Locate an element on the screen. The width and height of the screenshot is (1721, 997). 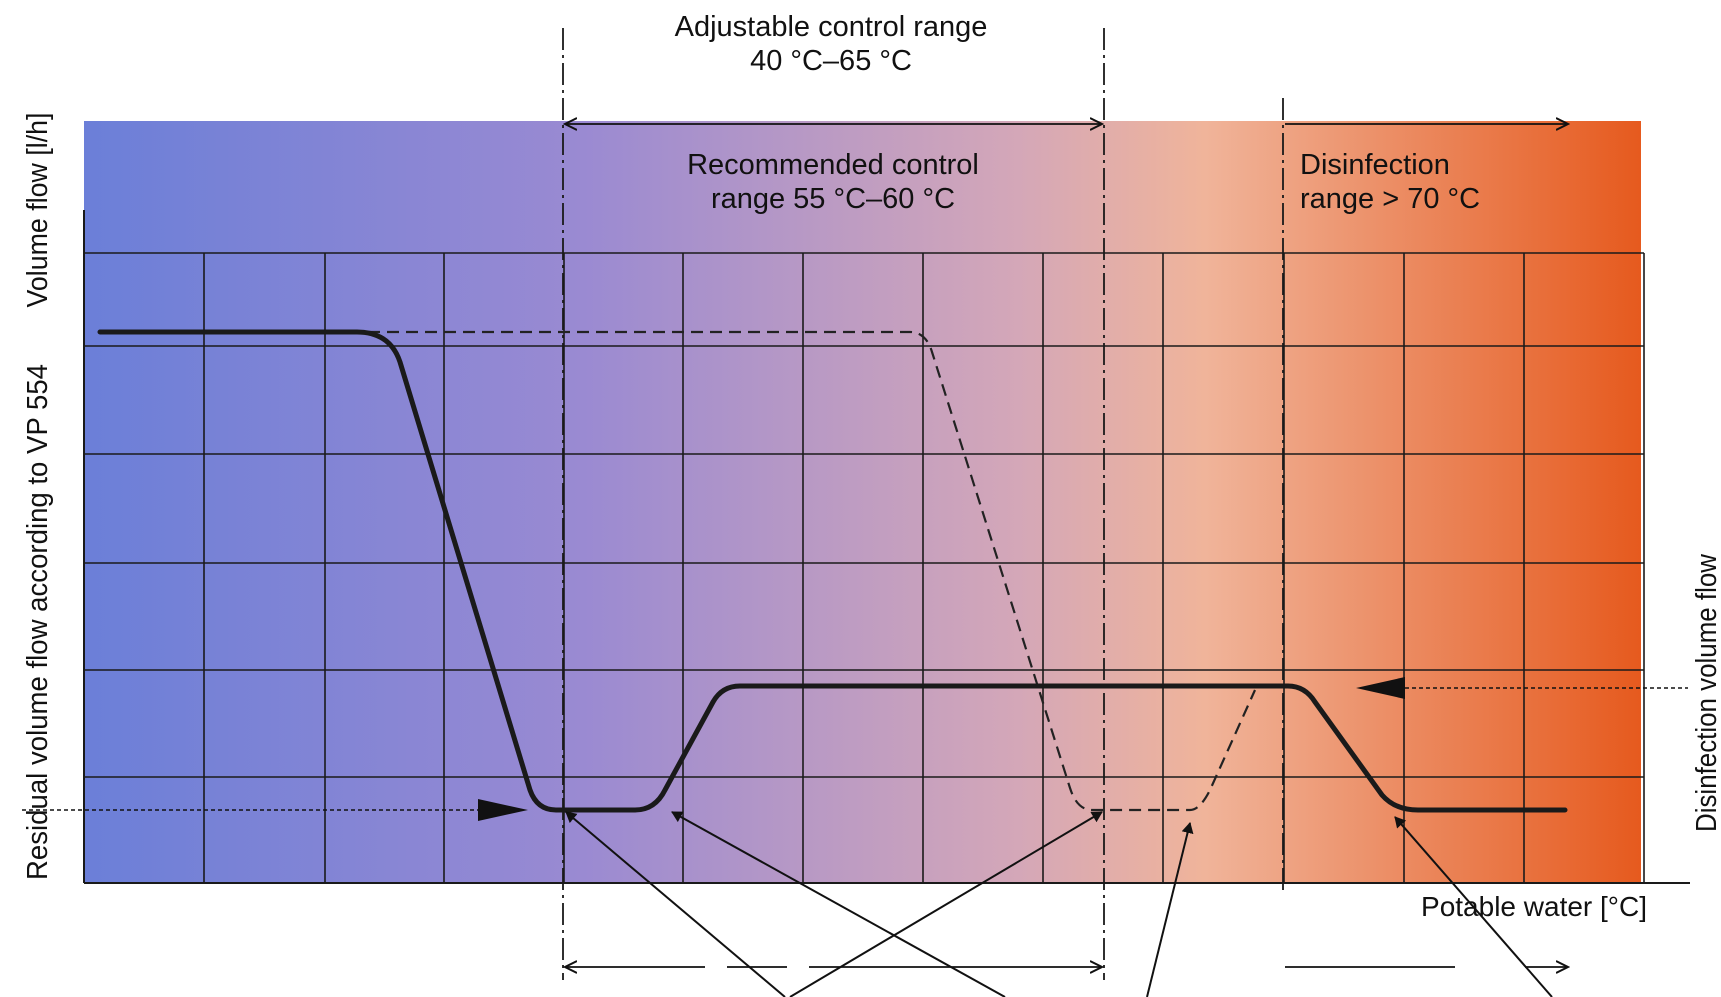
disinfection-flow-arrowhead is located at coordinates (1380, 688).